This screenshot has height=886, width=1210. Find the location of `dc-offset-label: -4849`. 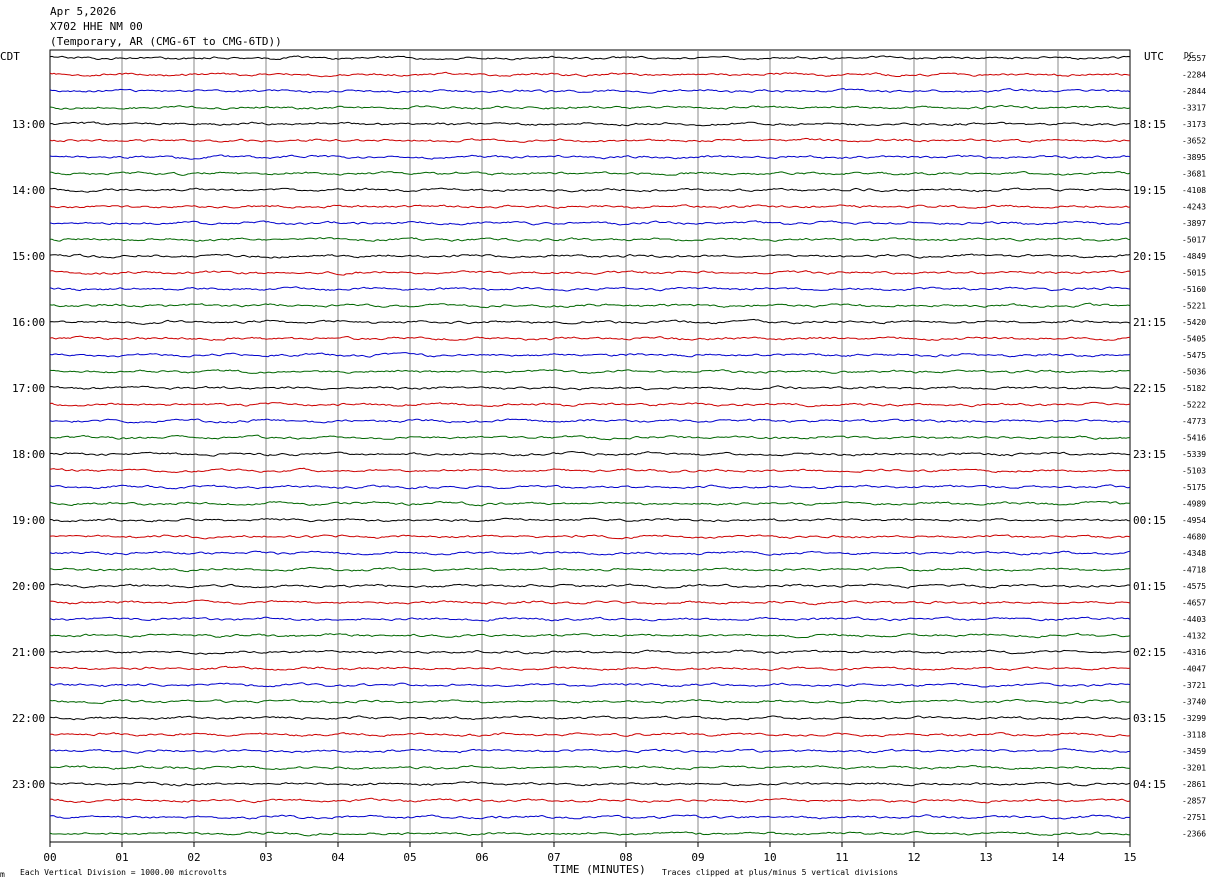

dc-offset-label: -4849 is located at coordinates (1194, 256).